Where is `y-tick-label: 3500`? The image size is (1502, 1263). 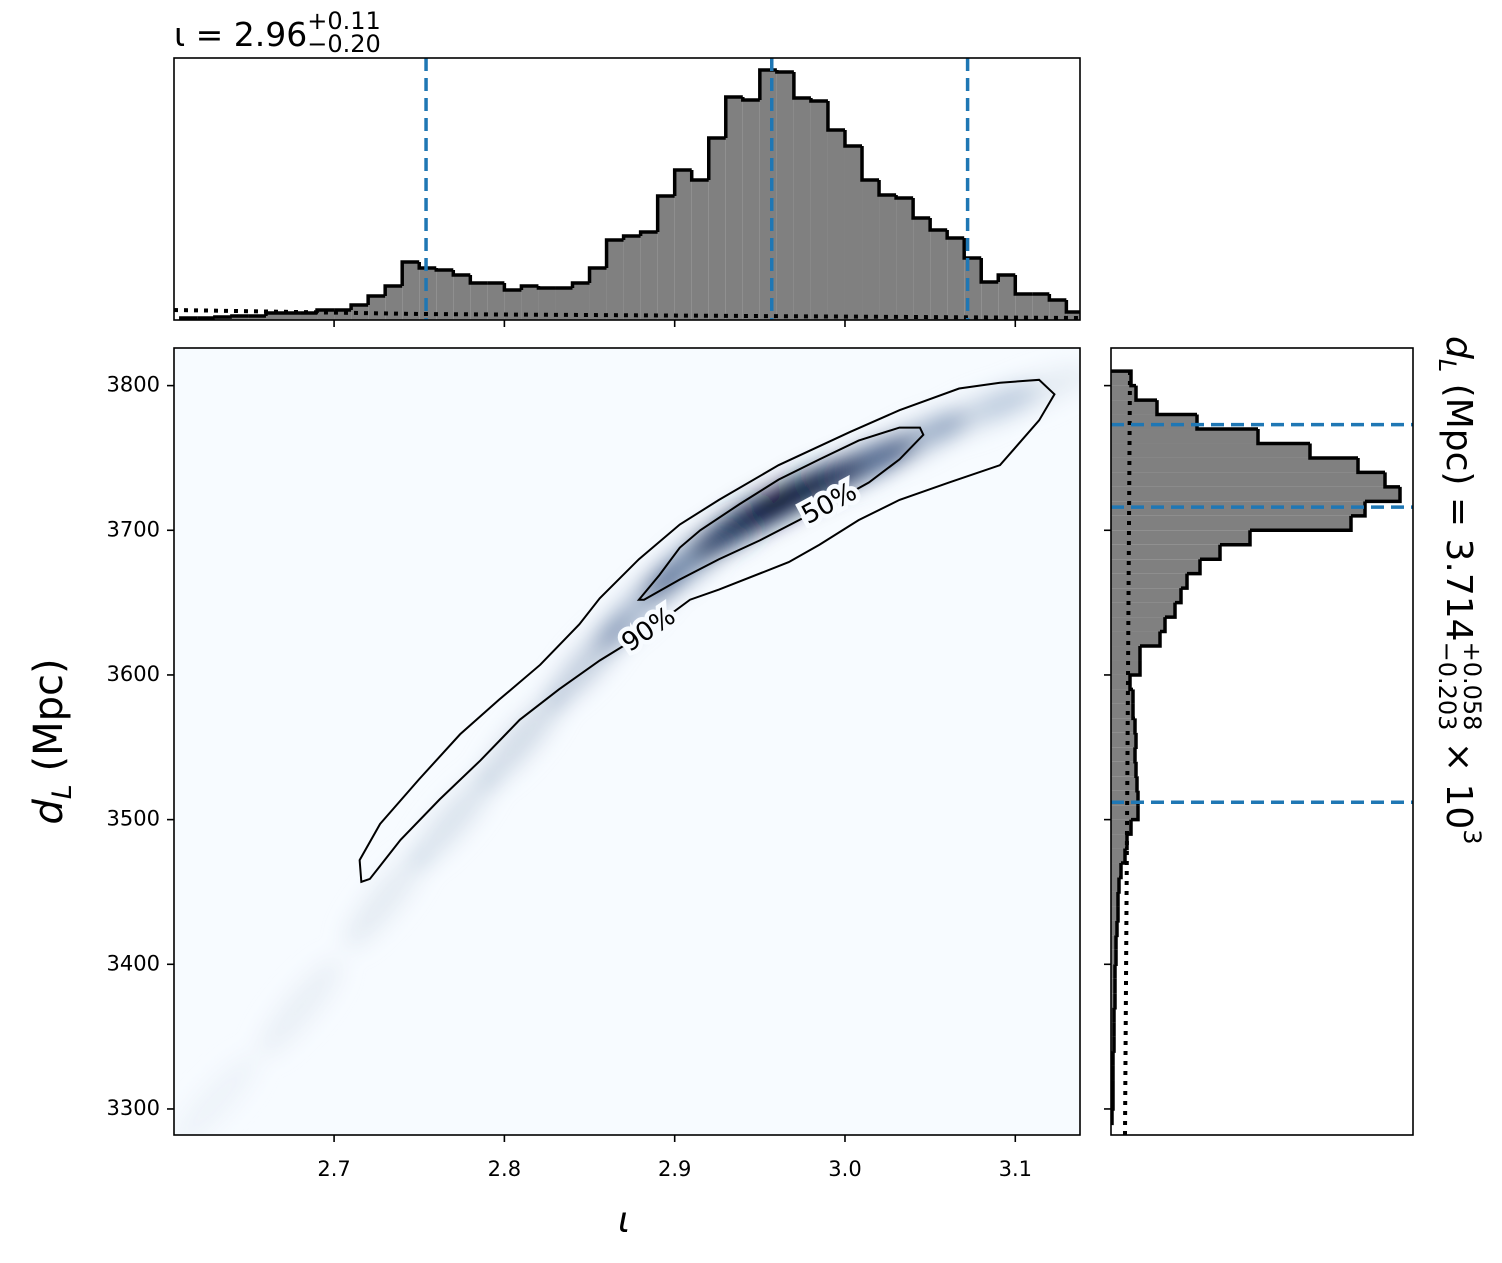
y-tick-label: 3500 is located at coordinates (133, 819).